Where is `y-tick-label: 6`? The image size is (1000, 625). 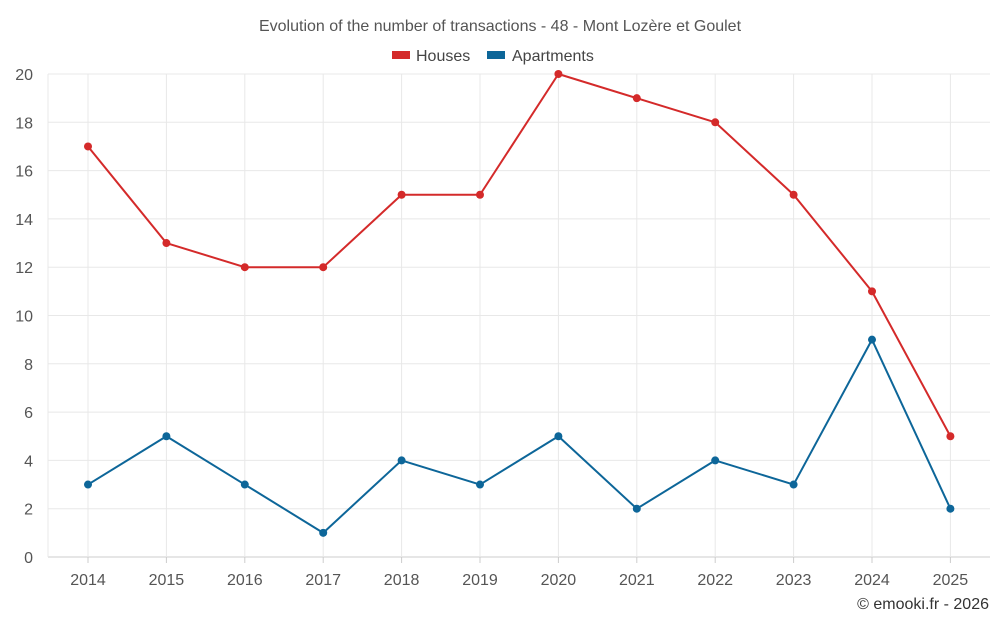 y-tick-label: 6 is located at coordinates (28, 413).